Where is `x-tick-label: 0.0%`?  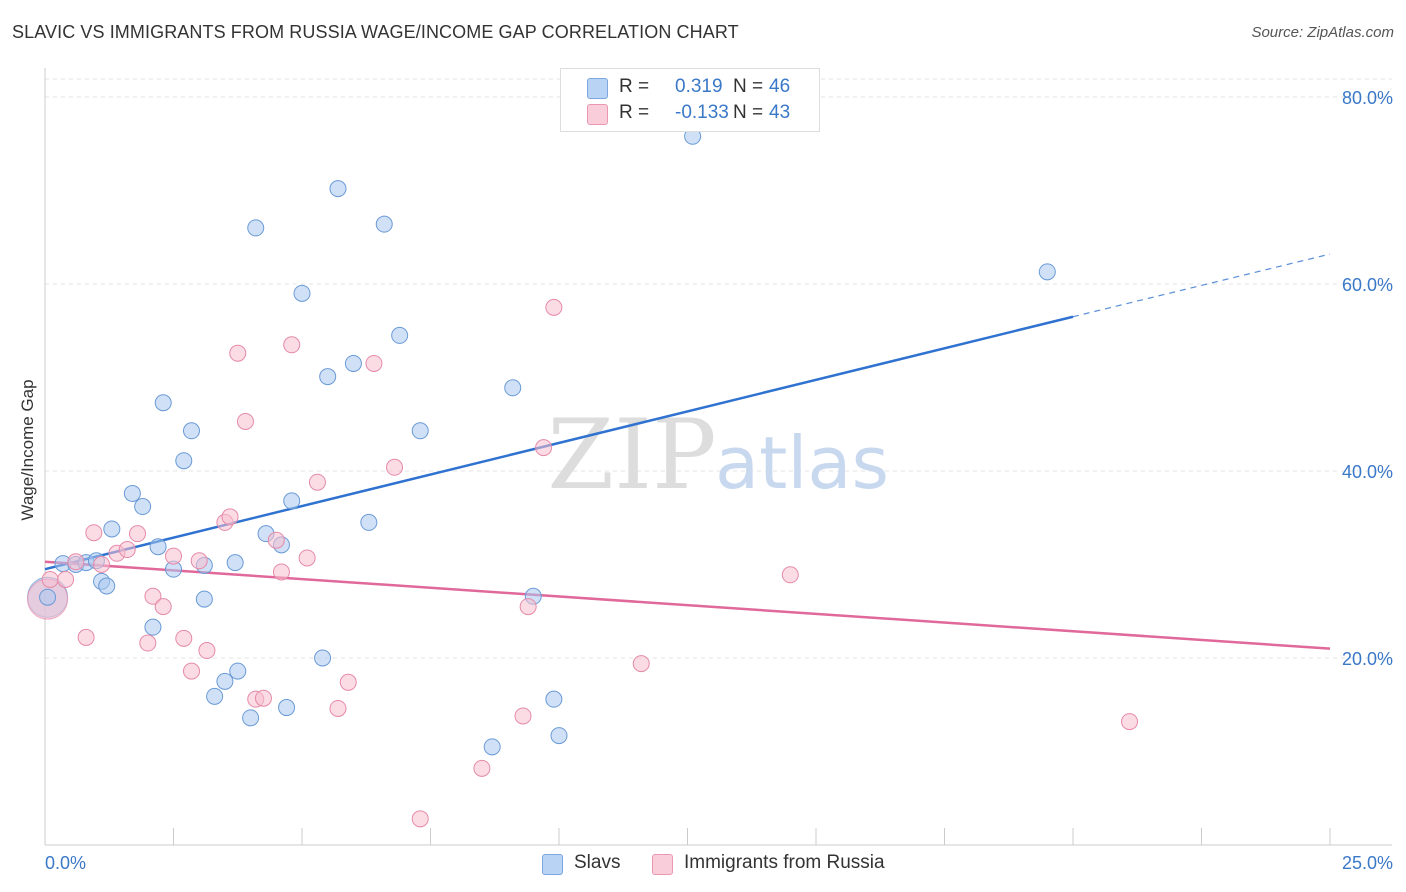 x-tick-label: 0.0% is located at coordinates (65, 863).